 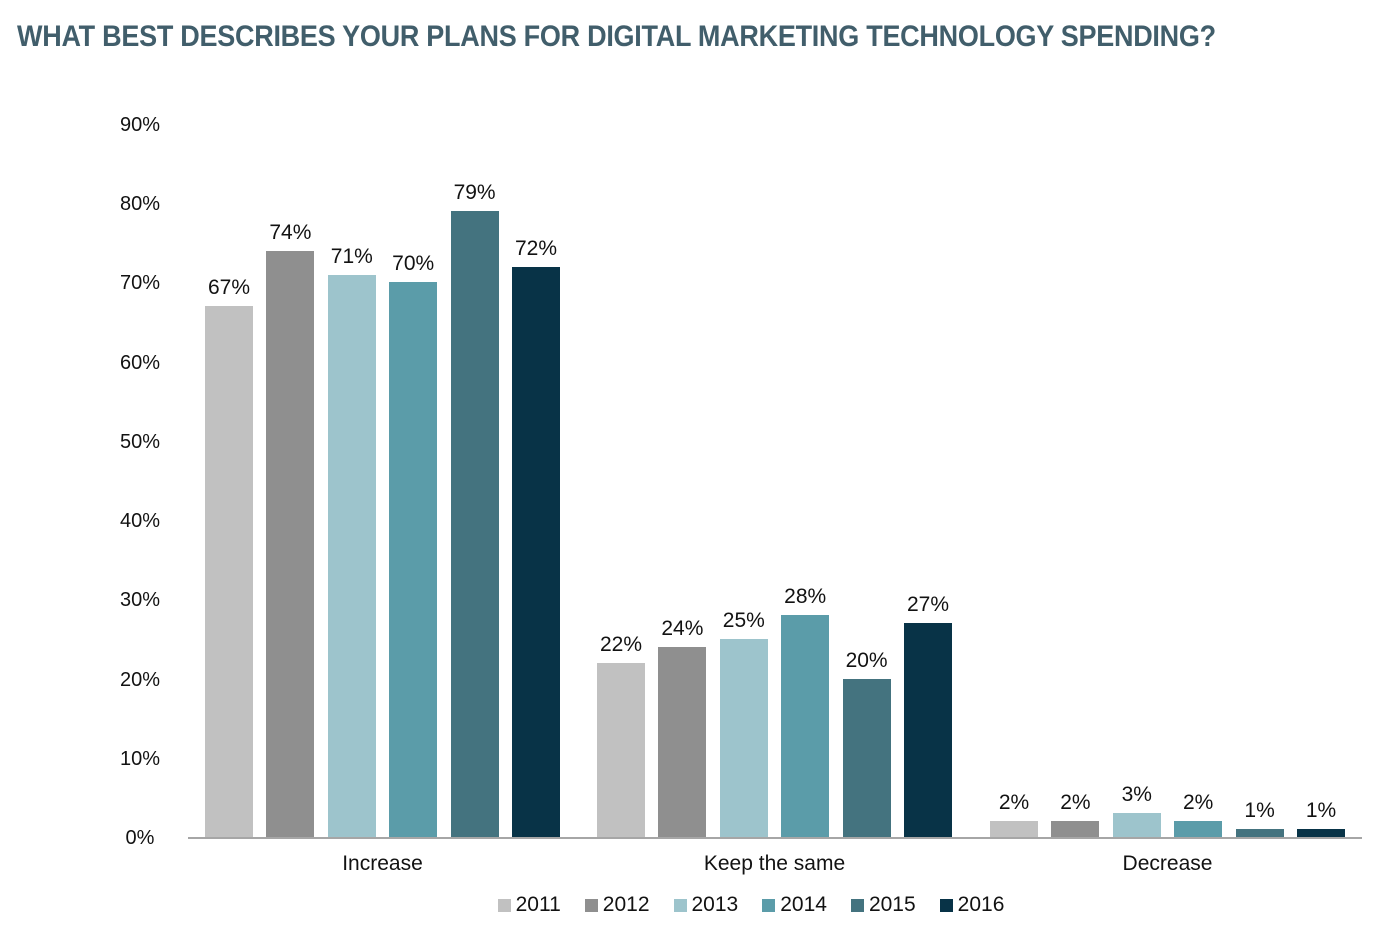 I want to click on bar-2012-increase, so click(x=290, y=544).